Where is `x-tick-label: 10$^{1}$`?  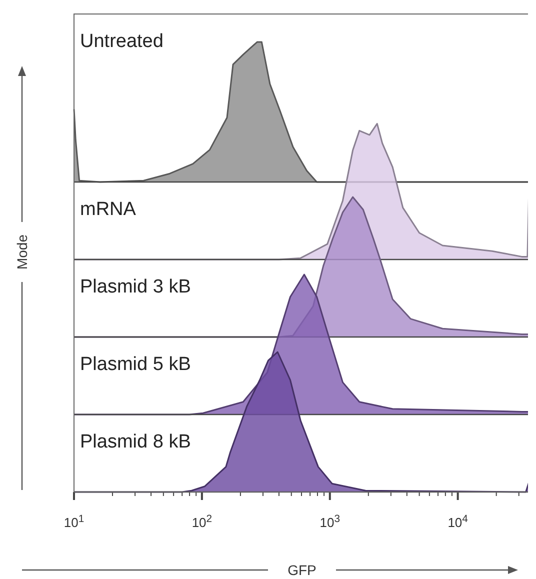 x-tick-label: 10$^{1}$ is located at coordinates (74, 522).